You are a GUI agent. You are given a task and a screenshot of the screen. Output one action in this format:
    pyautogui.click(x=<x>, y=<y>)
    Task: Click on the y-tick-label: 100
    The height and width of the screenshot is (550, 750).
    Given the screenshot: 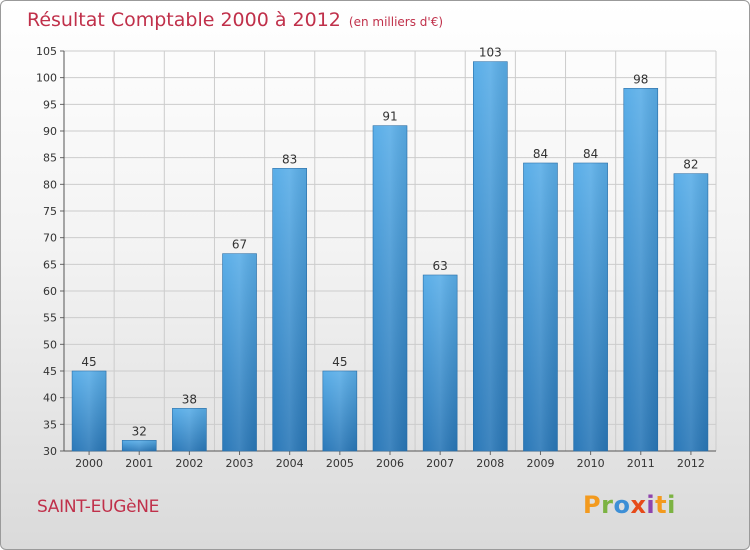 What is the action you would take?
    pyautogui.click(x=46, y=78)
    